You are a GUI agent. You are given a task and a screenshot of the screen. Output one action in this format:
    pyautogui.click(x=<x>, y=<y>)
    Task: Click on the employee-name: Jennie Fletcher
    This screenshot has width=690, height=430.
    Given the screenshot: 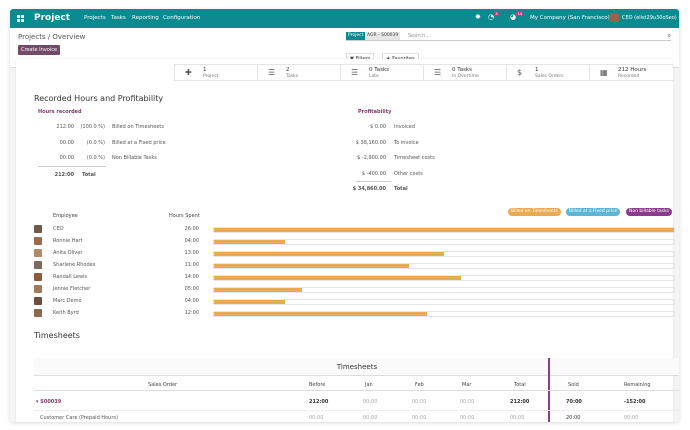 What is the action you would take?
    pyautogui.click(x=72, y=289)
    